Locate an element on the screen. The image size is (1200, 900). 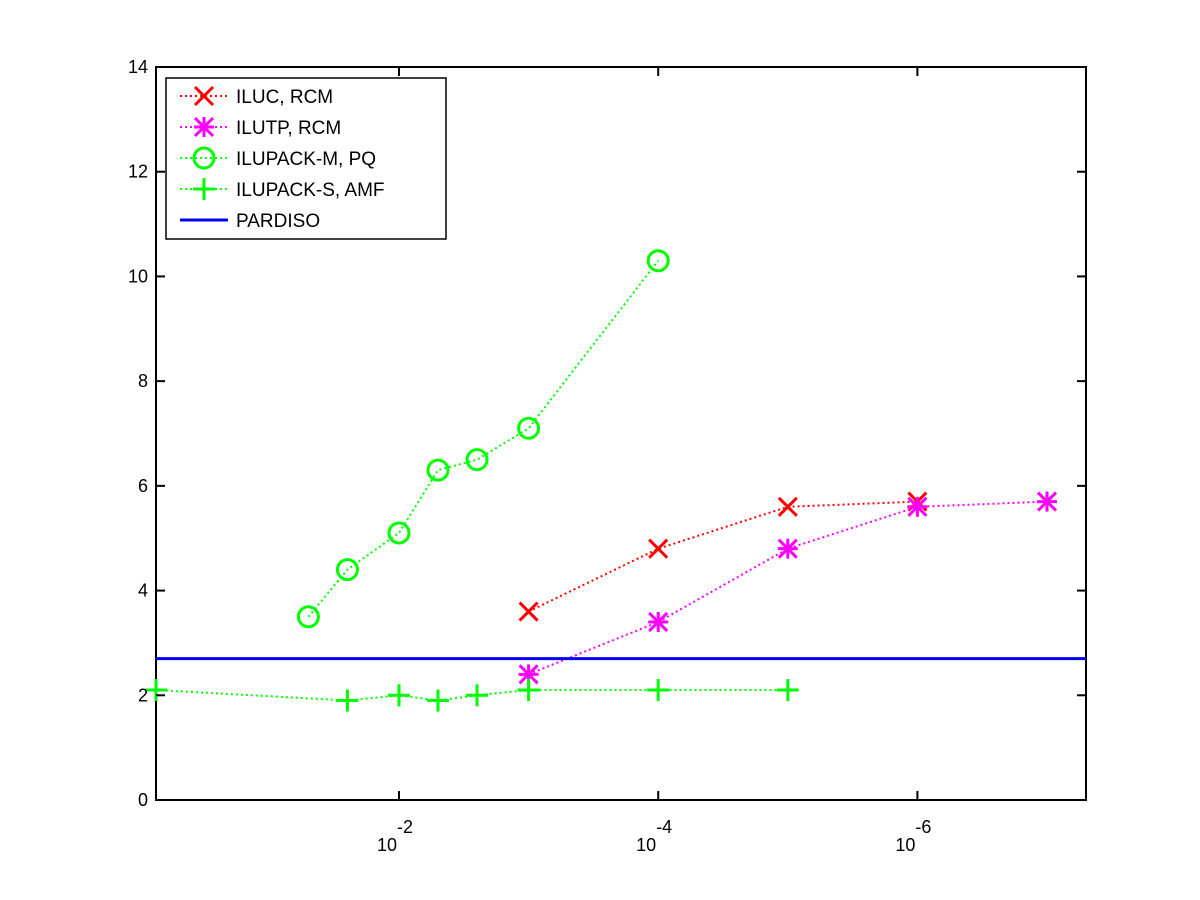
y-tick-label-4: 8 is located at coordinates (143, 381).